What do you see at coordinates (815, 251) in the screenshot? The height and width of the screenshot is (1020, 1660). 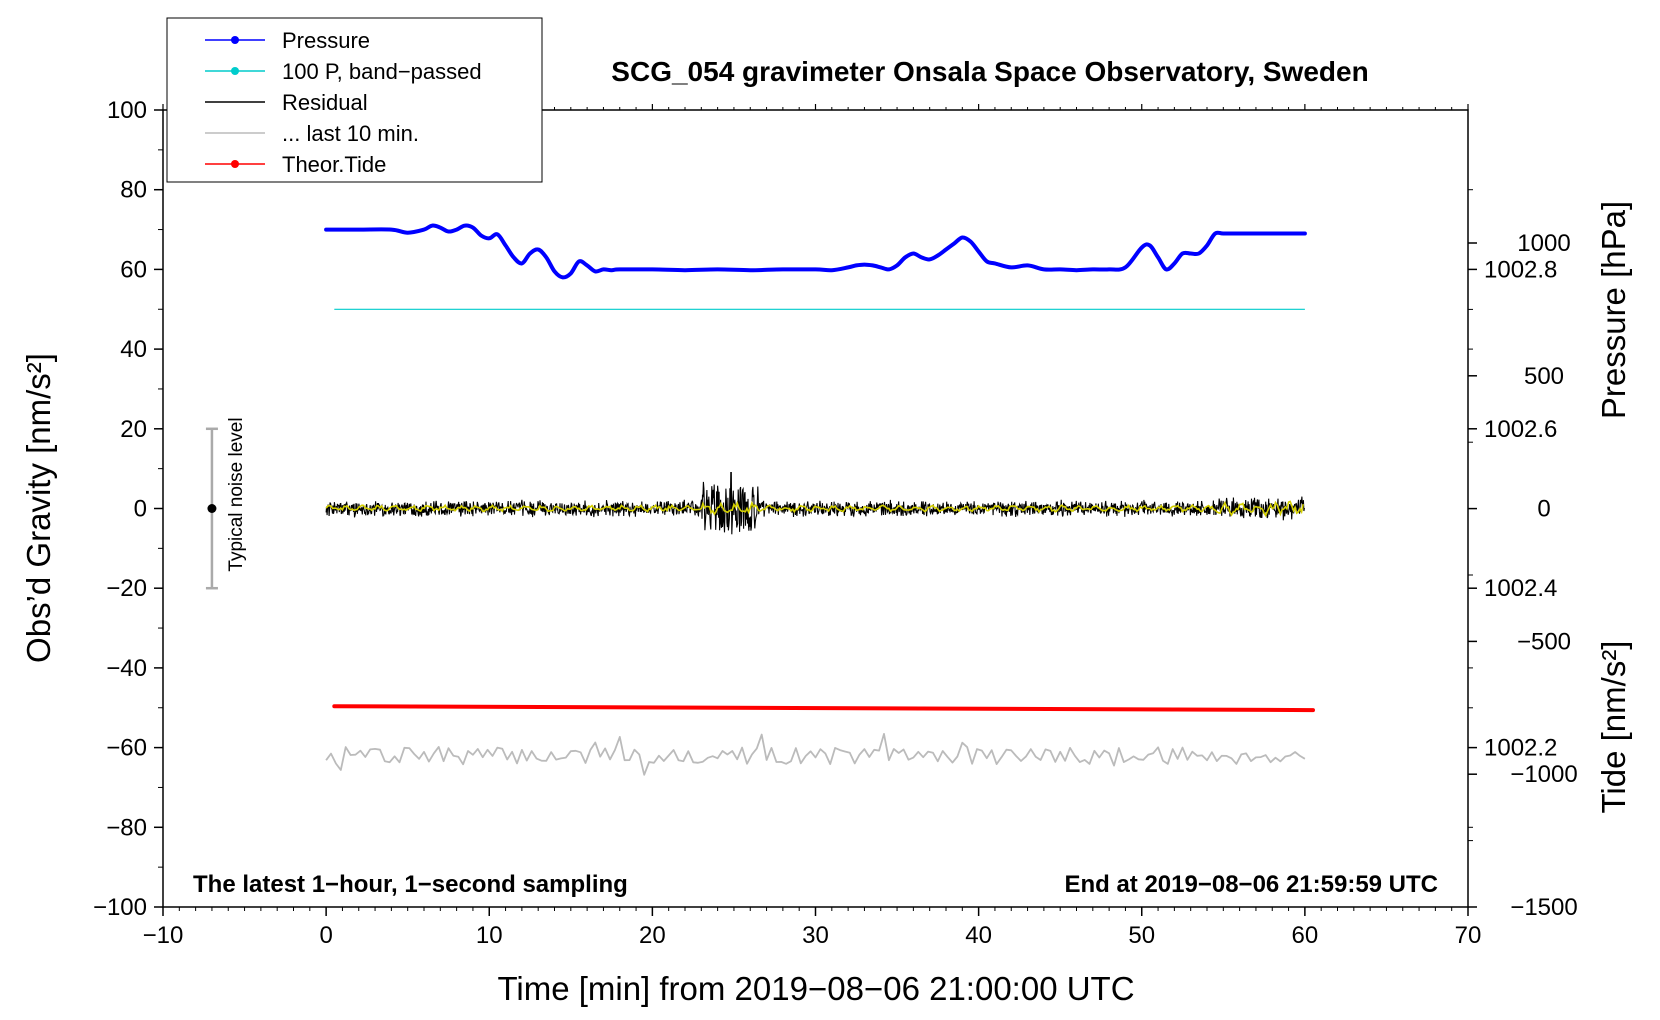 I see `series-pressure` at bounding box center [815, 251].